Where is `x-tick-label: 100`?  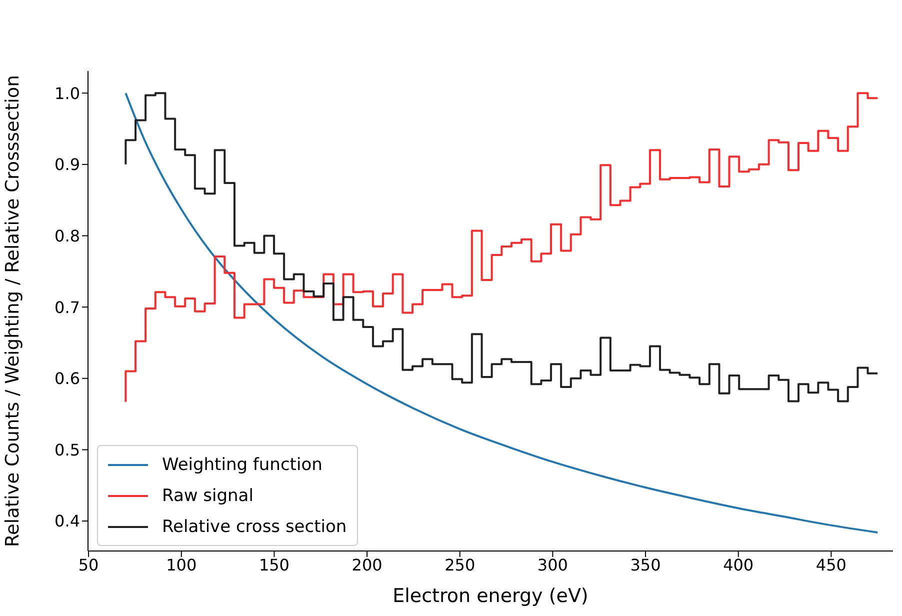 x-tick-label: 100 is located at coordinates (181, 564).